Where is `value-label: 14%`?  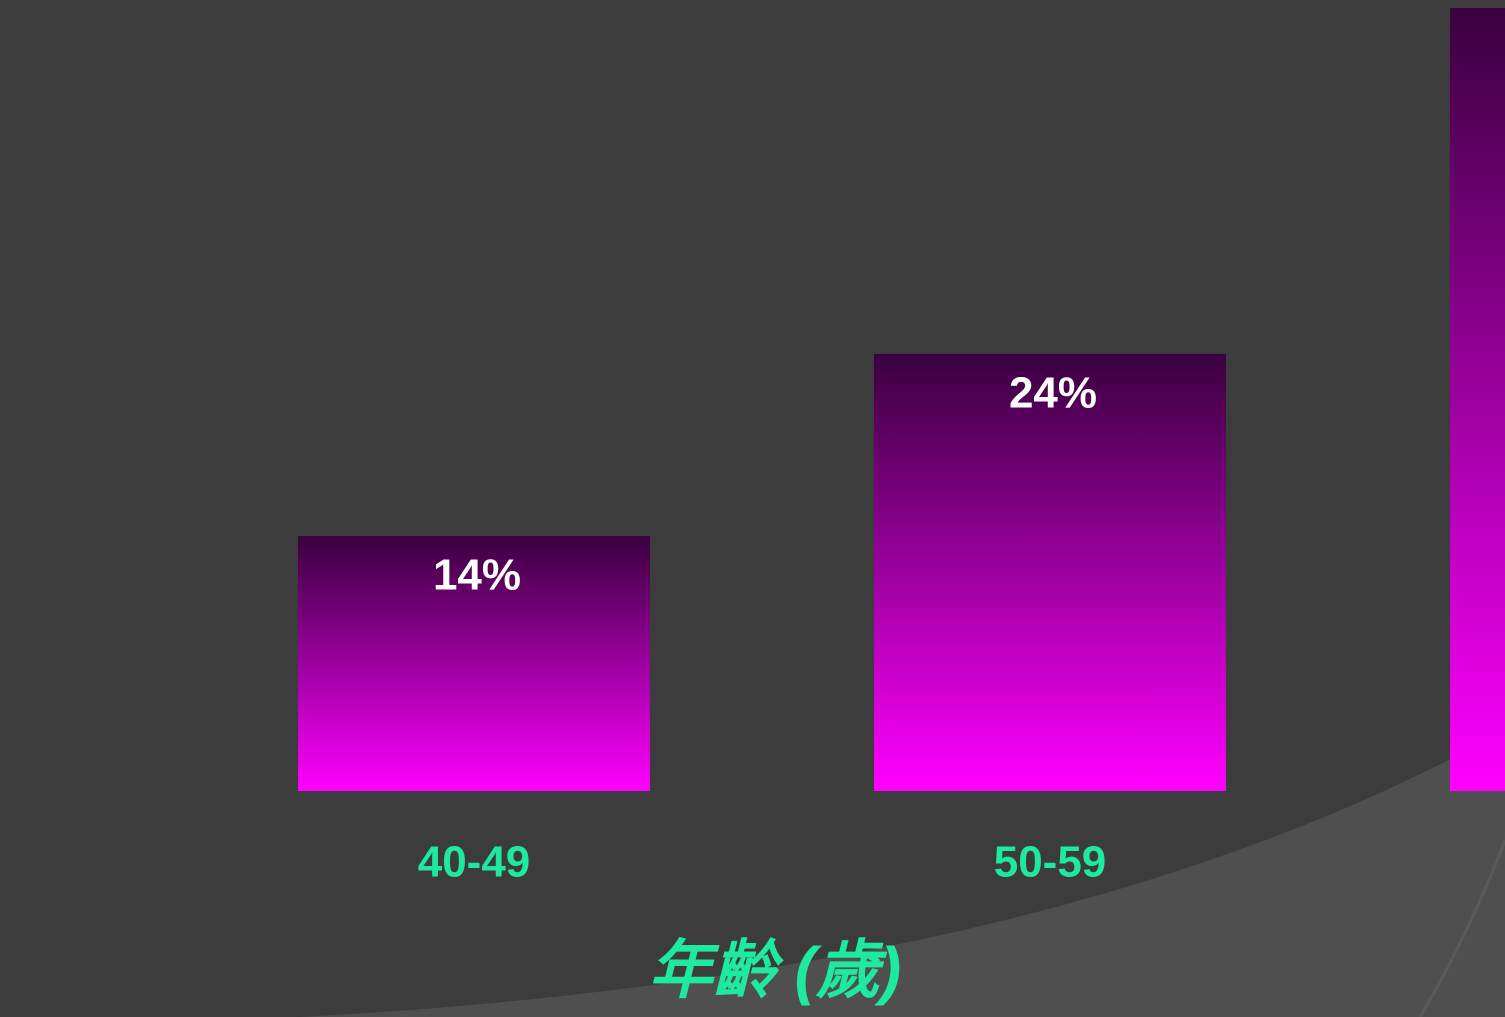 value-label: 14% is located at coordinates (477, 575).